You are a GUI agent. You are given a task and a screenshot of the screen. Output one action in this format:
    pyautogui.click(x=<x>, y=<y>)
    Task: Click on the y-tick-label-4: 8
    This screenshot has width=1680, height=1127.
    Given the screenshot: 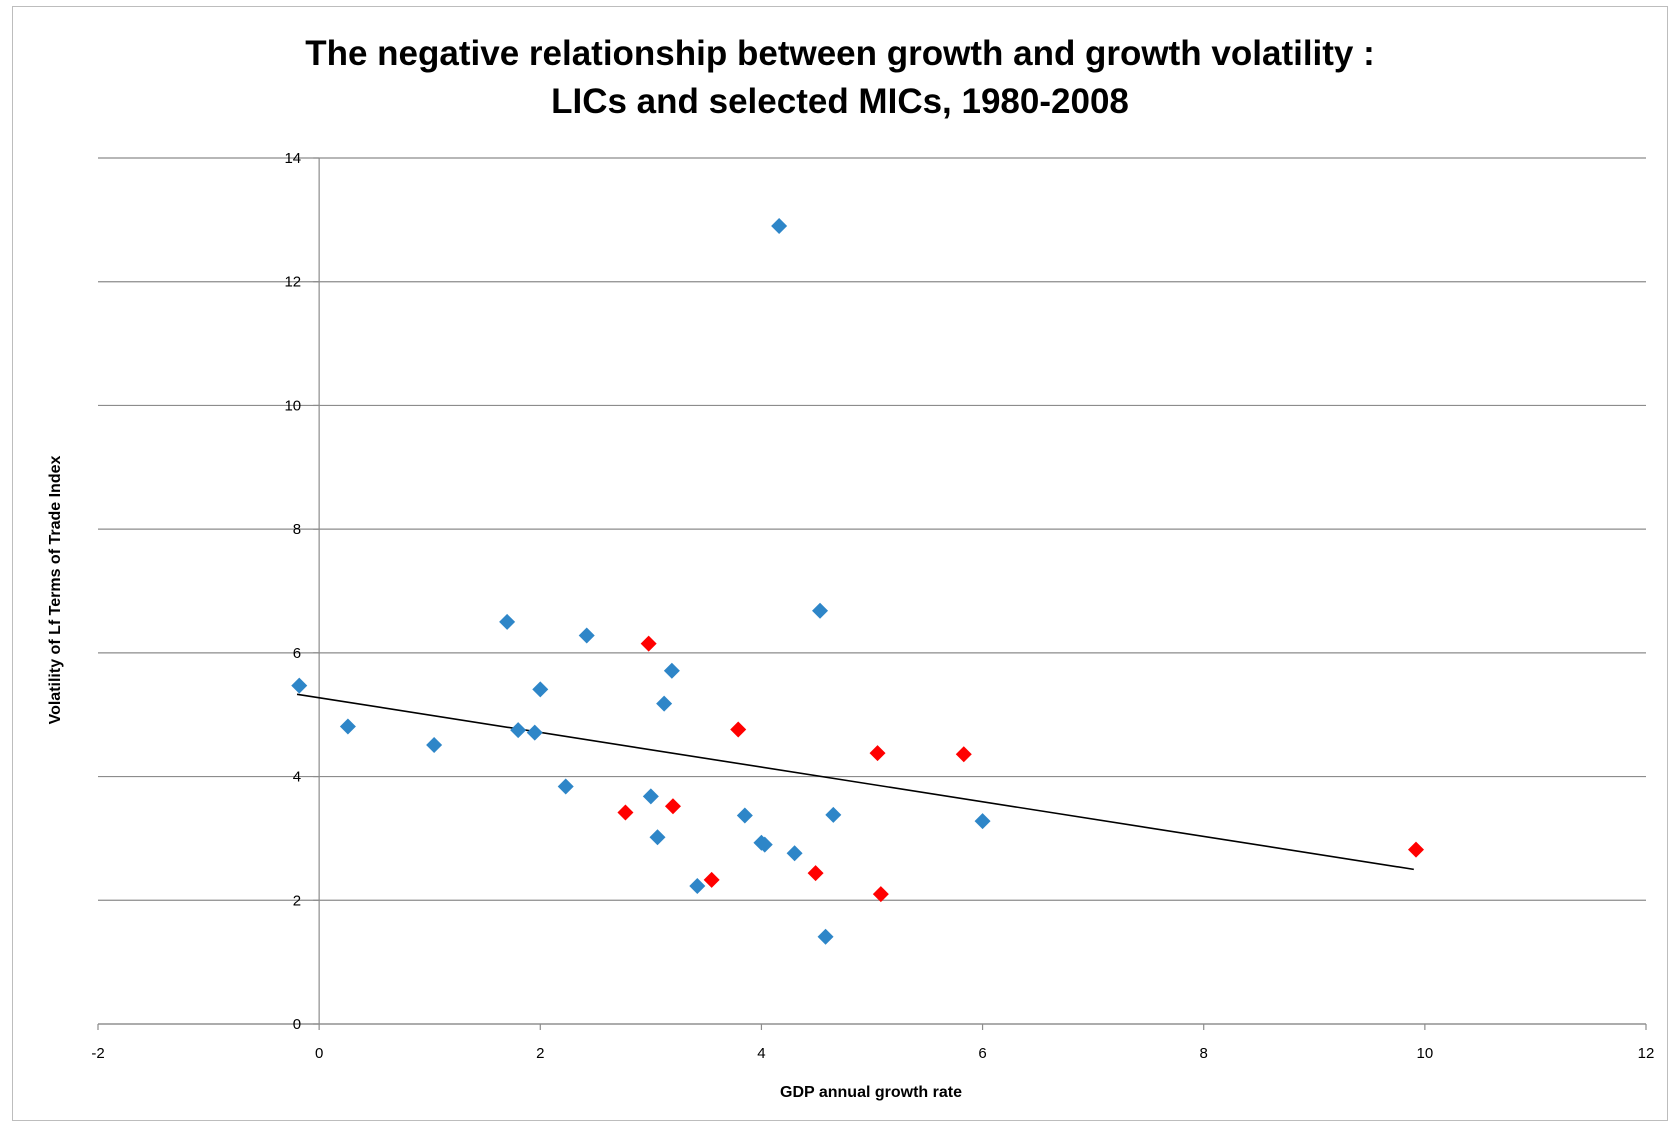 What is the action you would take?
    pyautogui.click(x=297, y=529)
    